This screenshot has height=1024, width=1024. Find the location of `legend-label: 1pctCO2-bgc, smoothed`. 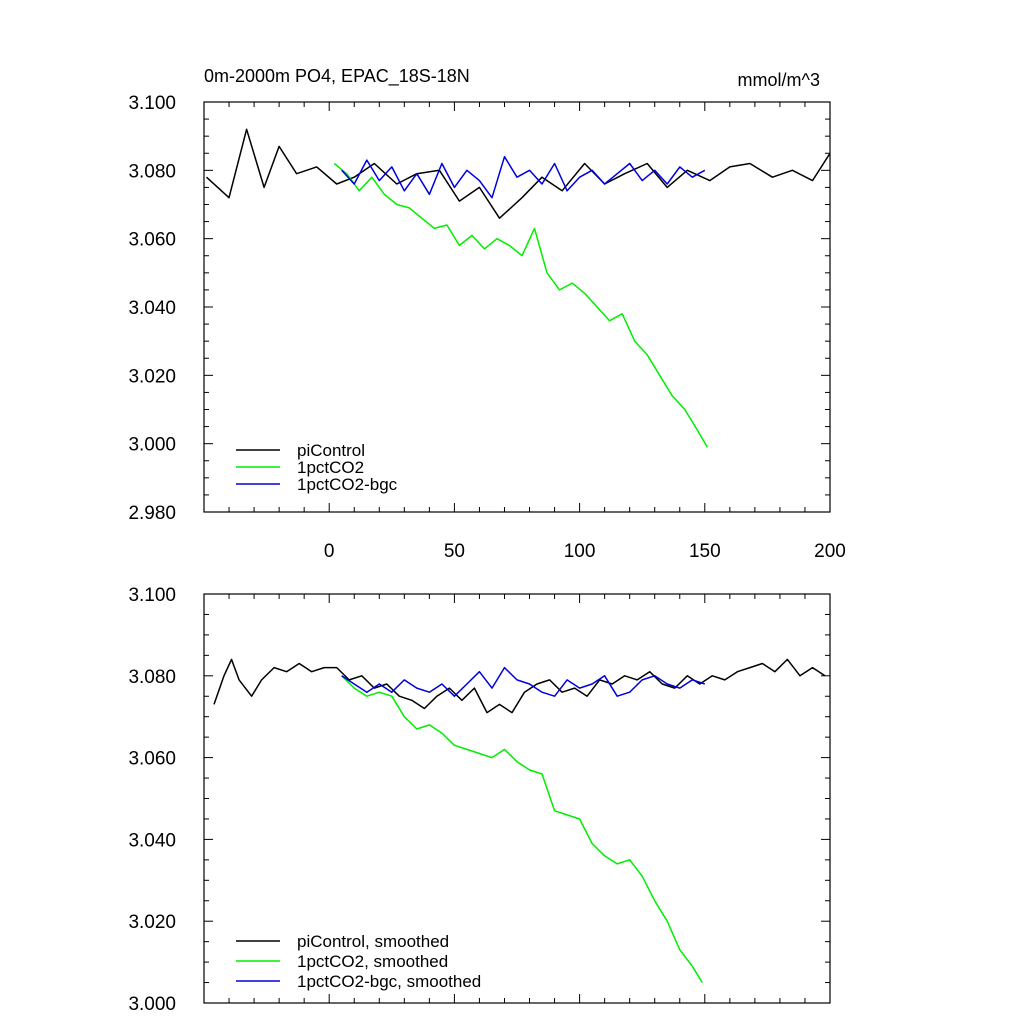

legend-label: 1pctCO2-bgc, smoothed is located at coordinates (389, 981).